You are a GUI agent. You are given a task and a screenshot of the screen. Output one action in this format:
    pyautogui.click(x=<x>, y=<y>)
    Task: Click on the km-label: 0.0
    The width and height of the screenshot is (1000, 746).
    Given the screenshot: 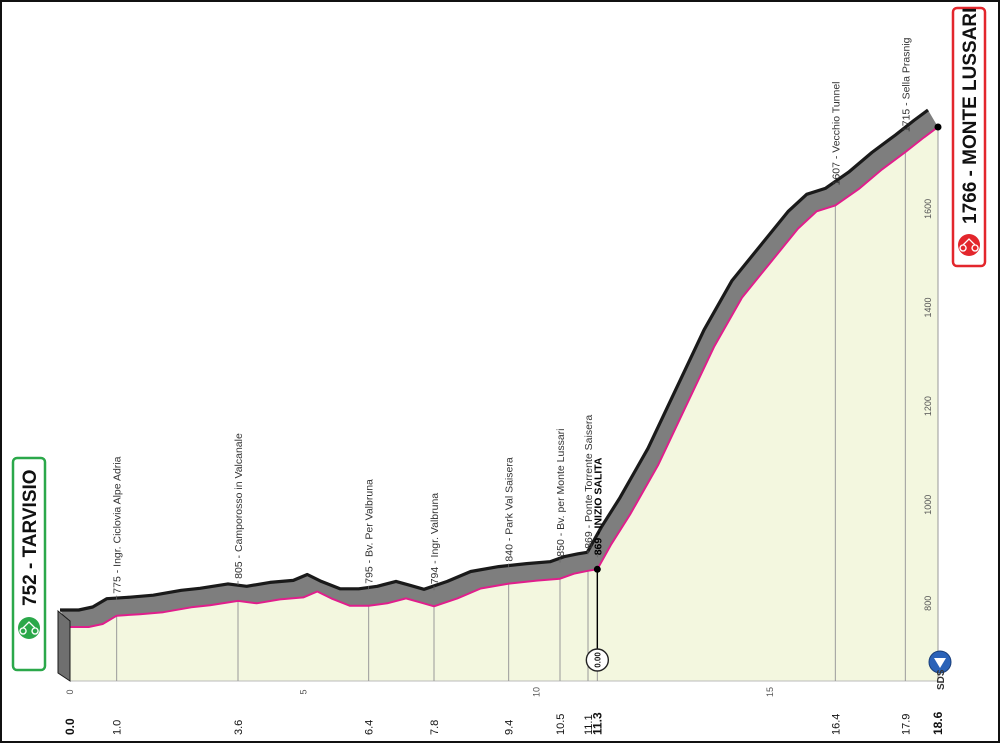 What is the action you would take?
    pyautogui.click(x=70, y=726)
    